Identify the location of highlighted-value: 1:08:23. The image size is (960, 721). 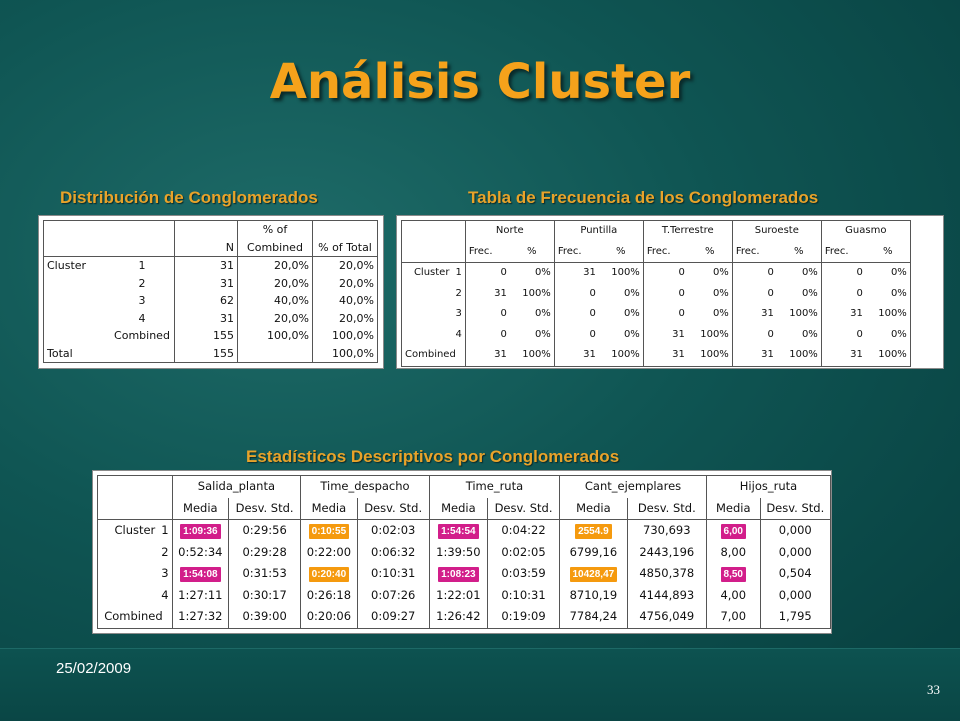
(458, 574).